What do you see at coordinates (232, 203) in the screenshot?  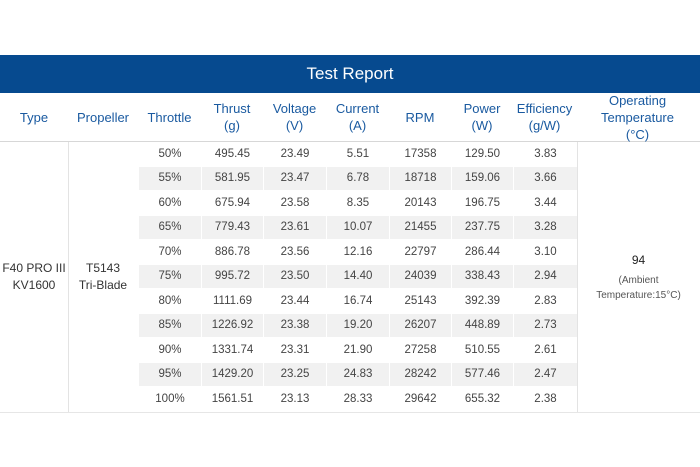 I see `thrust-cell: 675.94` at bounding box center [232, 203].